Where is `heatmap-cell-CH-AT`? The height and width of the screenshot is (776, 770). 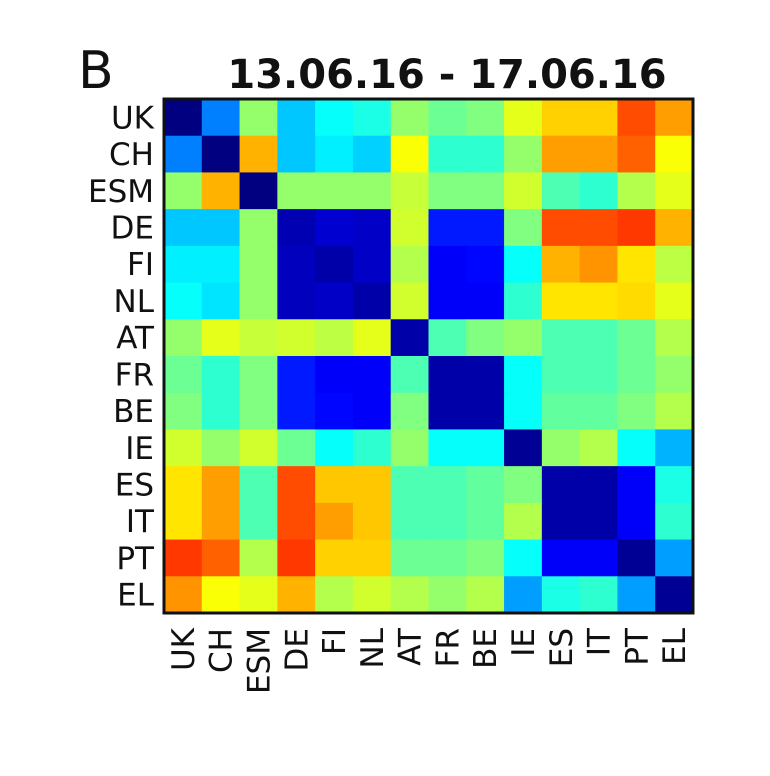 heatmap-cell-CH-AT is located at coordinates (410, 154).